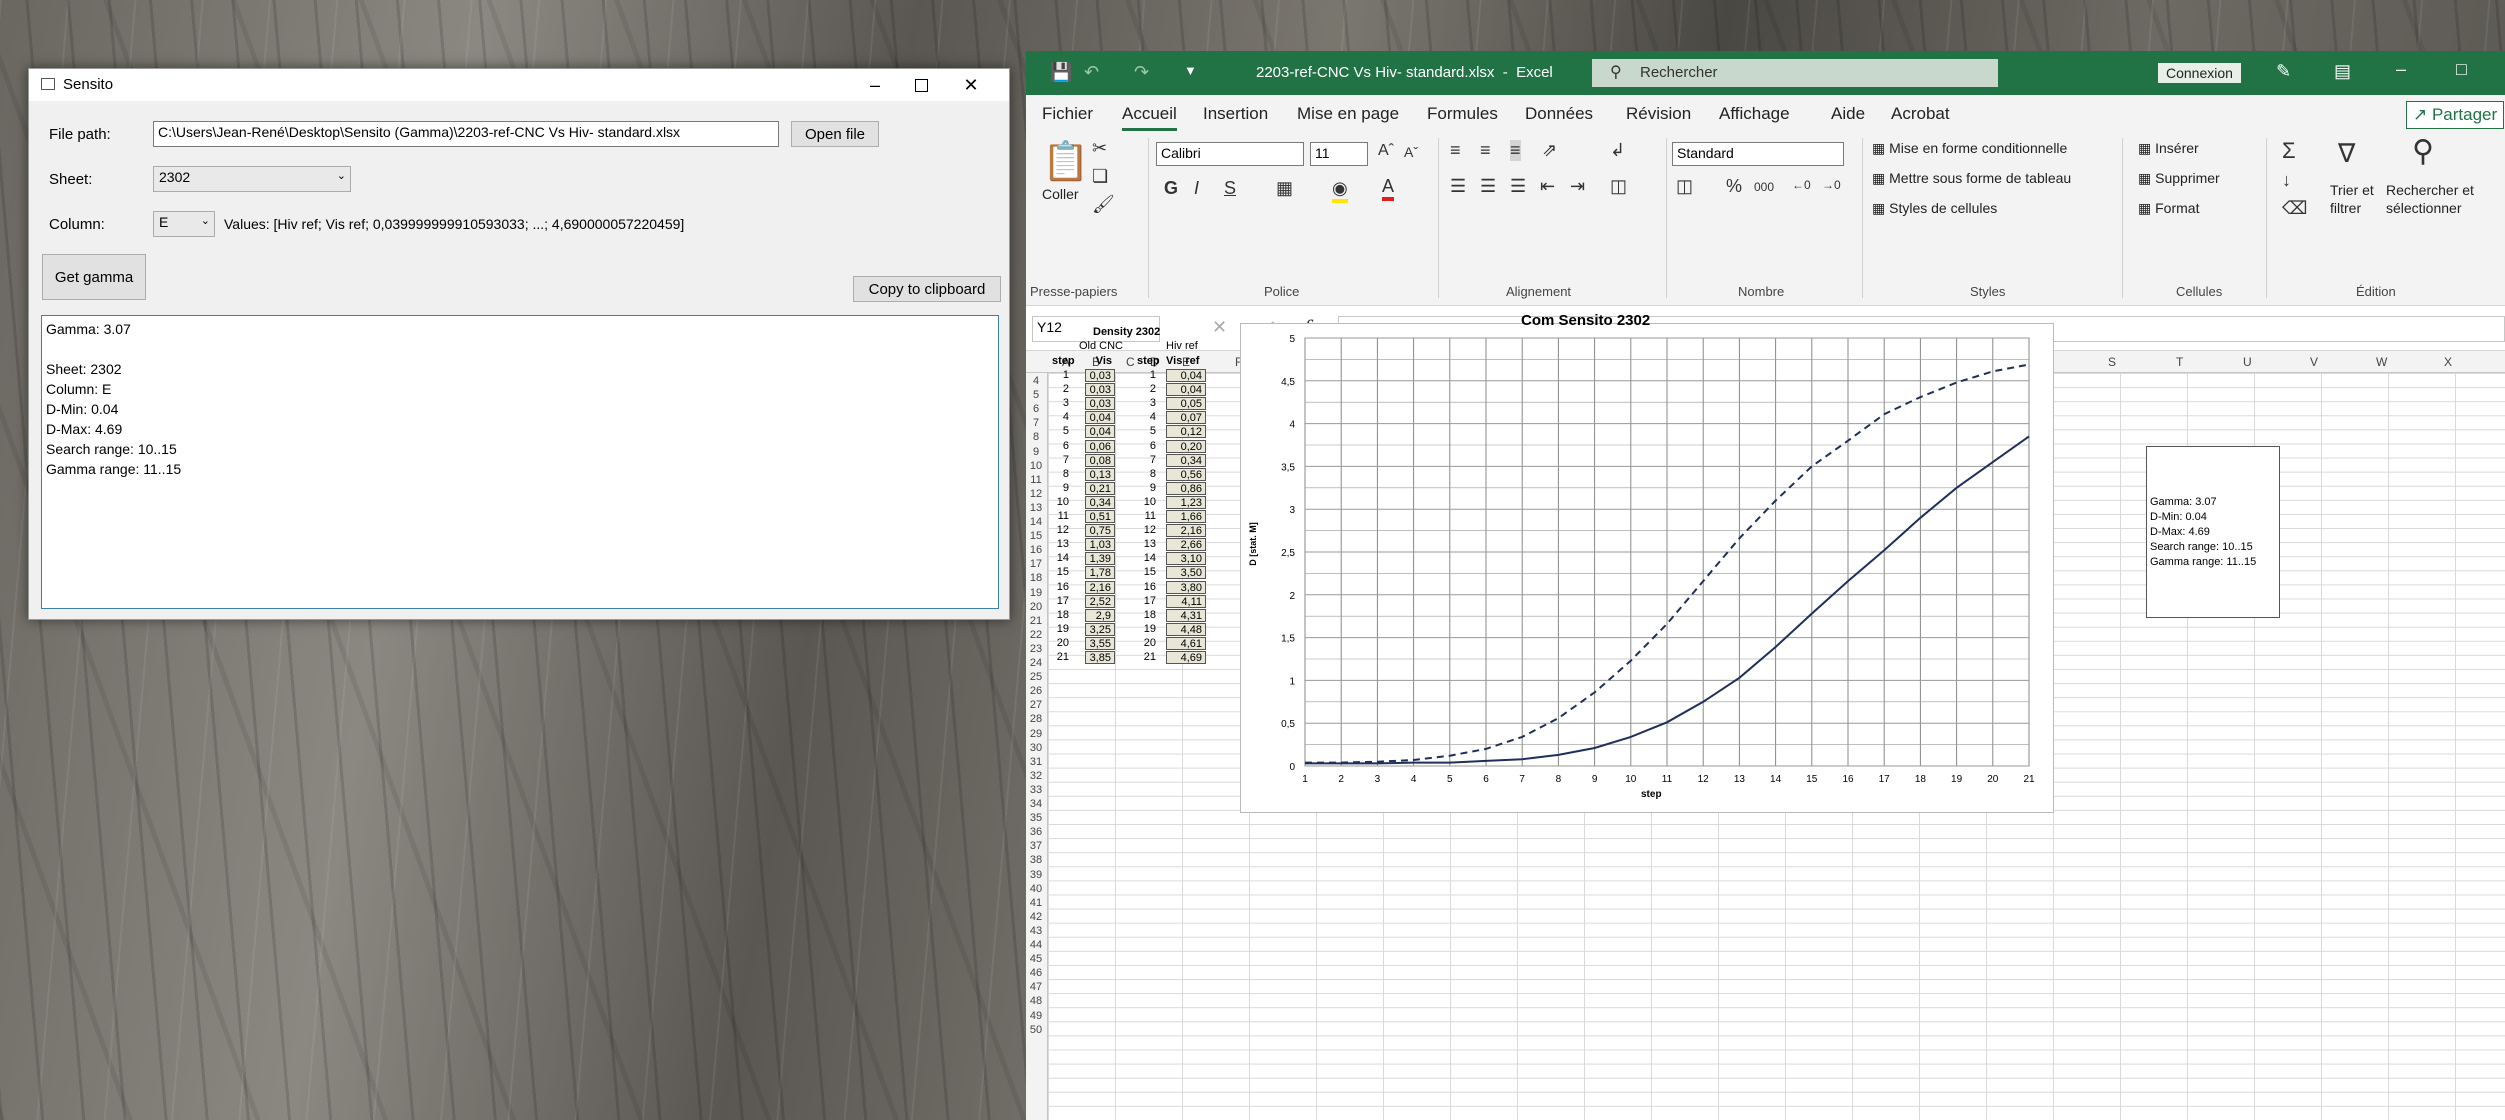 The height and width of the screenshot is (1120, 2505). What do you see at coordinates (1036, 479) in the screenshot?
I see `row-header-11: 11` at bounding box center [1036, 479].